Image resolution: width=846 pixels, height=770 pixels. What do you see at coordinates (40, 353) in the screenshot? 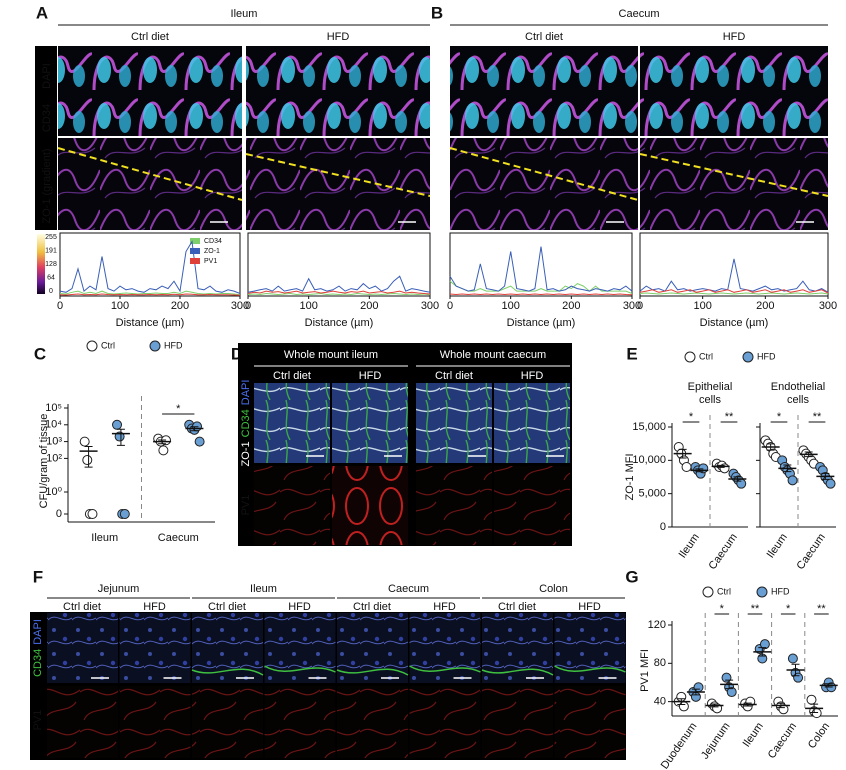
I see `panel-letter: C` at bounding box center [40, 353].